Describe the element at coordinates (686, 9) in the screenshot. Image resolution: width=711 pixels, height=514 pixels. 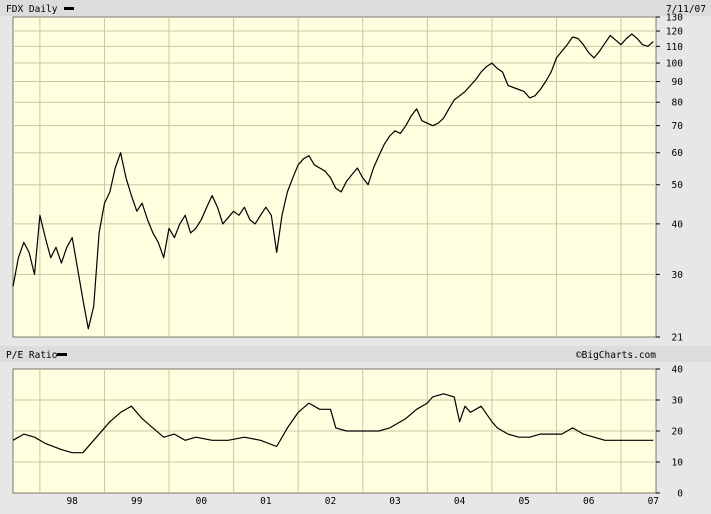
I see `chart-date-label: 7/11/07` at that location.